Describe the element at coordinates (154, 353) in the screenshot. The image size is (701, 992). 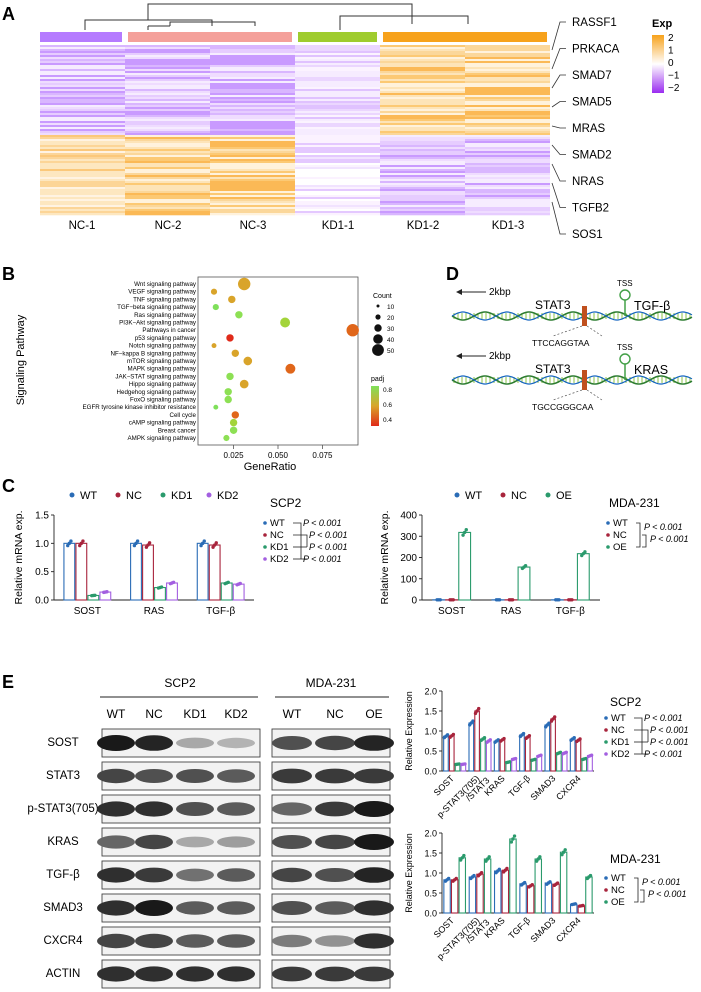
I see `pathway-label: NF−kappa B signaling pathway` at that location.